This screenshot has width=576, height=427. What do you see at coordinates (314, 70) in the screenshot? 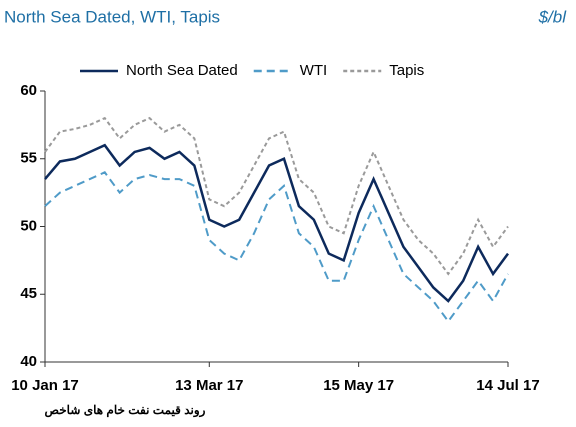
I see `legend-label: WTI` at bounding box center [314, 70].